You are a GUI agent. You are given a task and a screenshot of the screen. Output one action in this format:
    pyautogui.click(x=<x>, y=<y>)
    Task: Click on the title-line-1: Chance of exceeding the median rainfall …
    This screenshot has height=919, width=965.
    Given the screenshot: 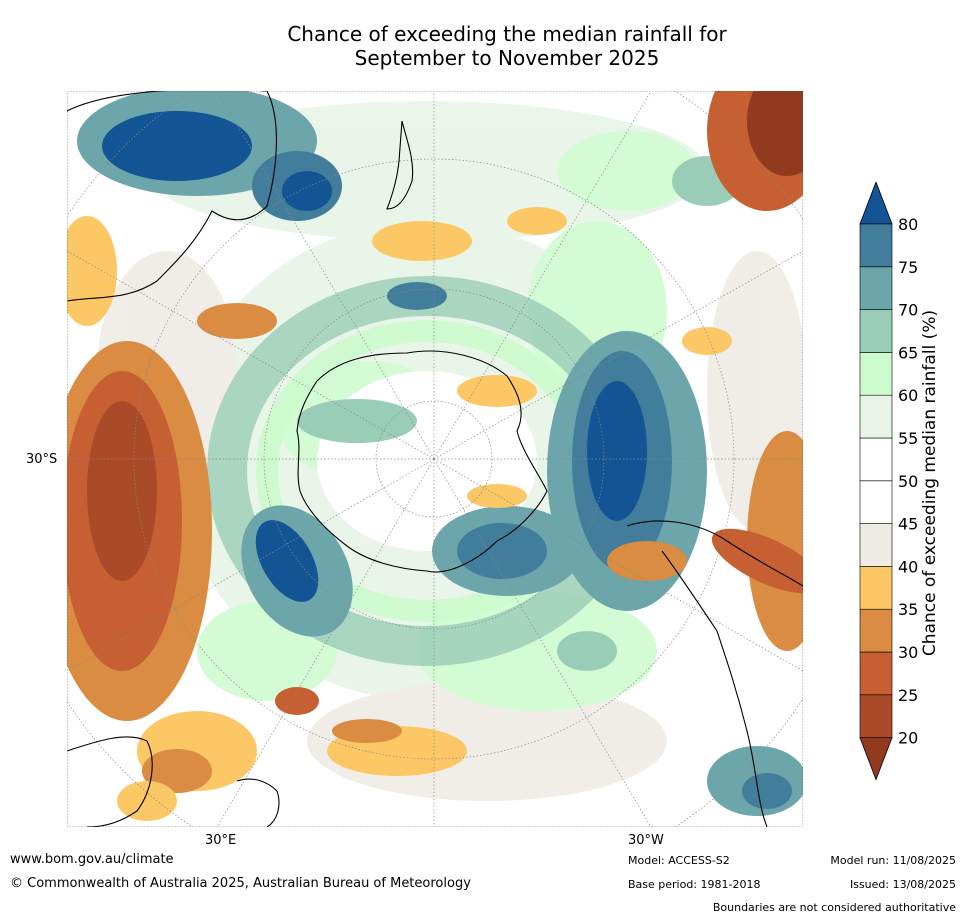 What is the action you would take?
    pyautogui.click(x=507, y=34)
    